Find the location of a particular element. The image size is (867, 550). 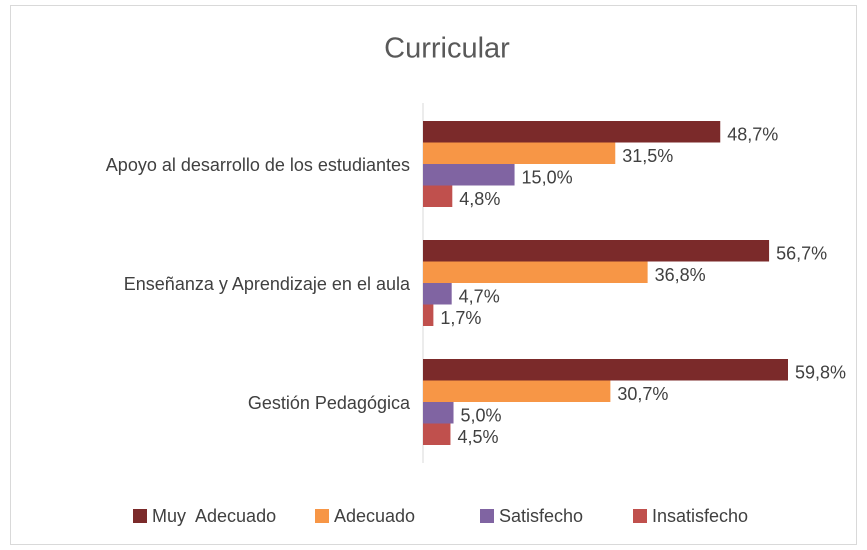

legend-label: Insatisfecho is located at coordinates (700, 516).